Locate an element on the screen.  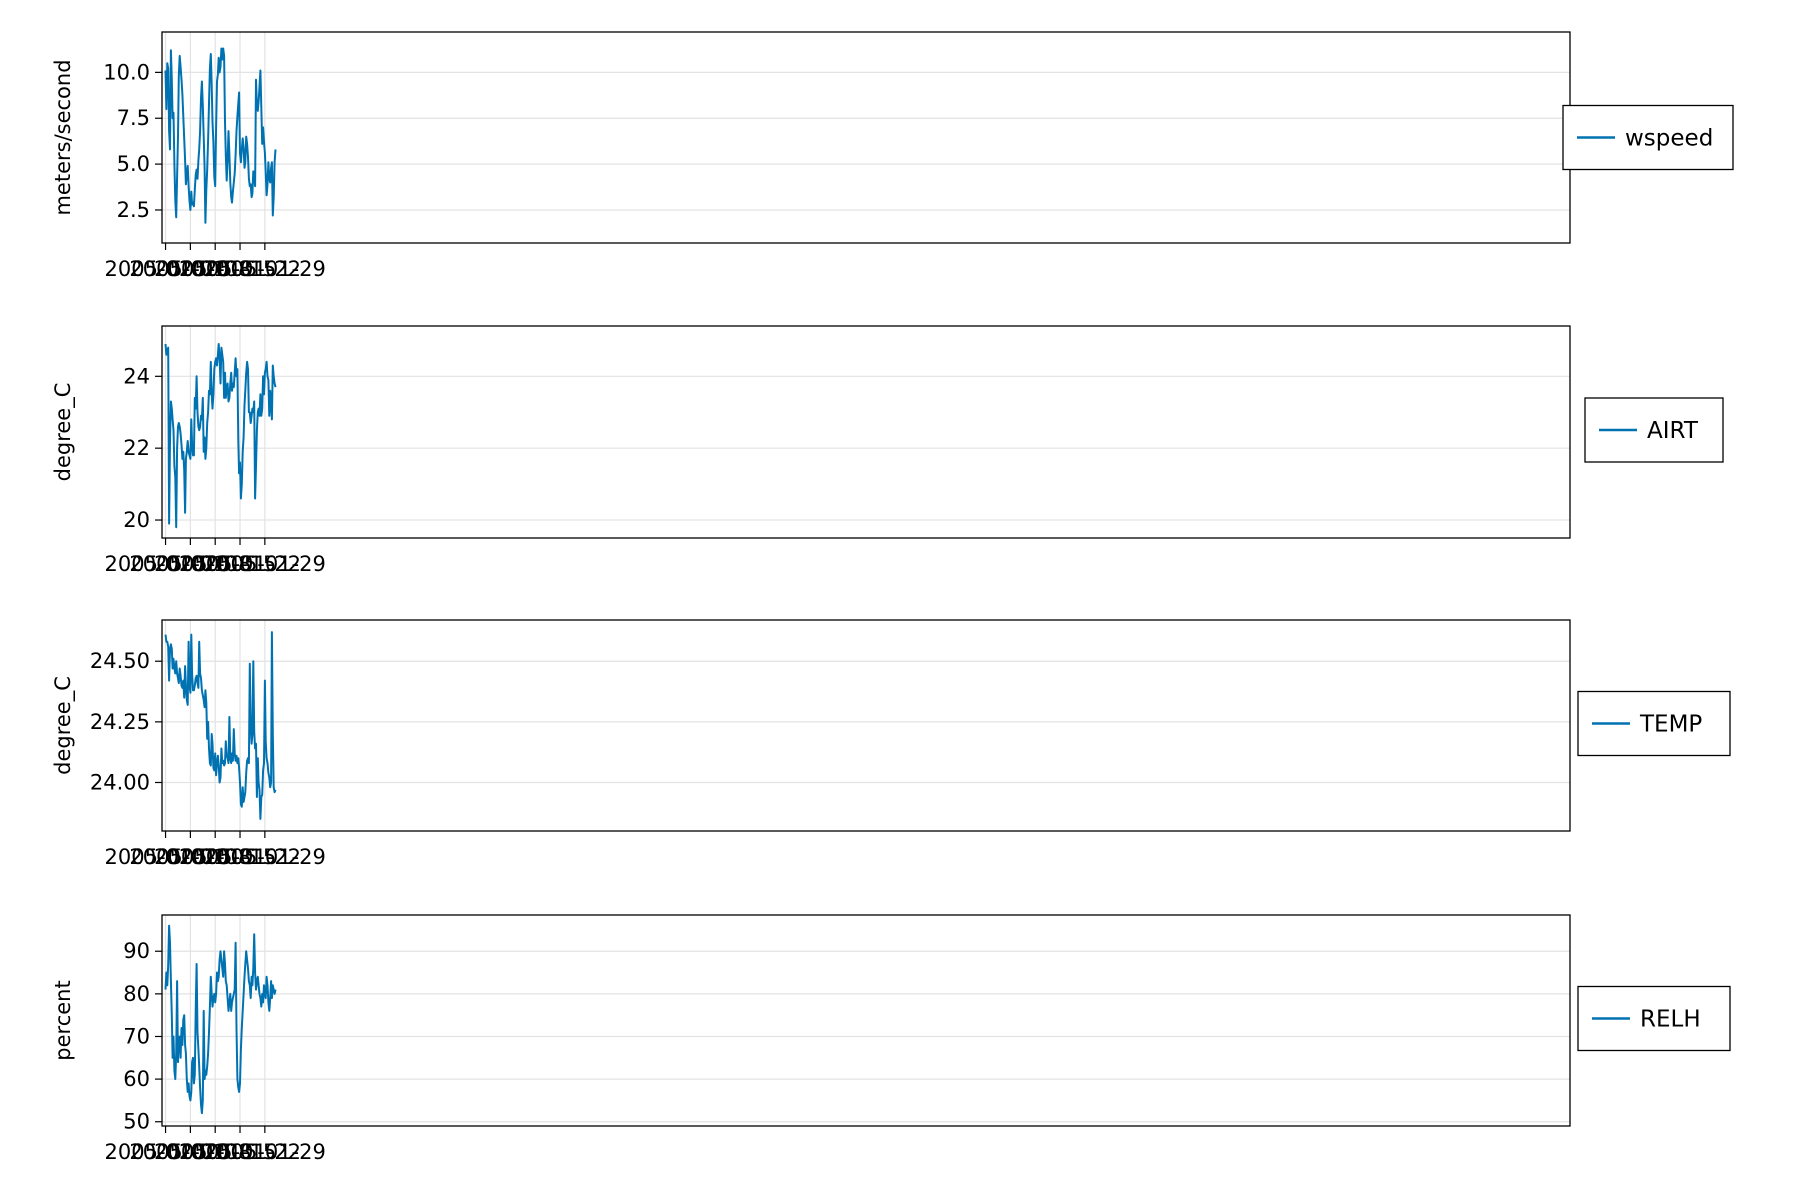
y-tick-label: 24 is located at coordinates (136, 376).